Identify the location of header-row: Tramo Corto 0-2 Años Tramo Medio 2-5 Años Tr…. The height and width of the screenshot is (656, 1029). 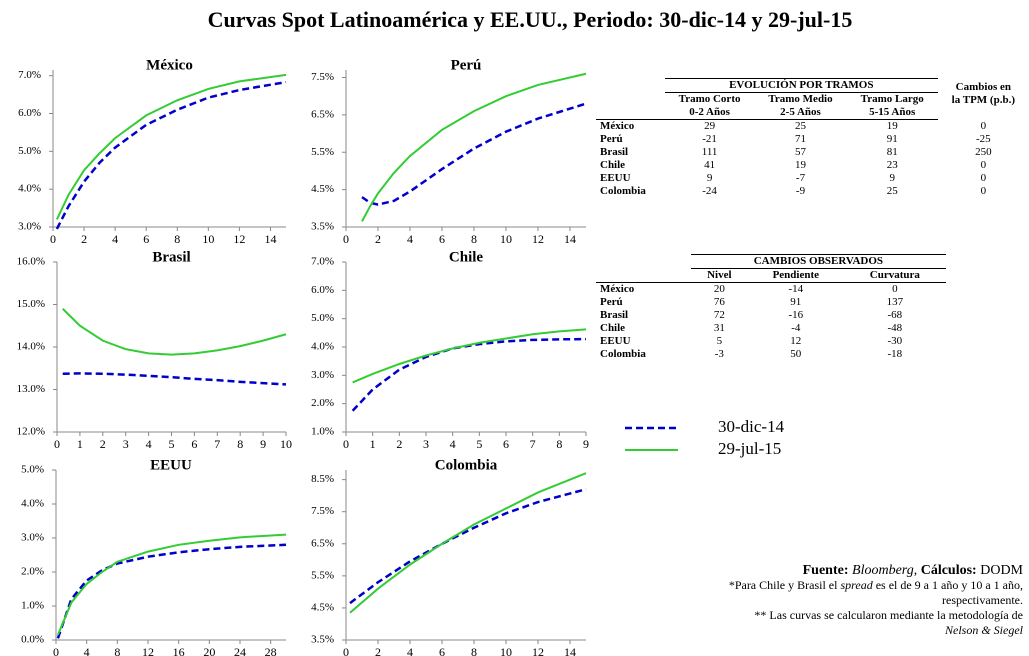
(812, 100).